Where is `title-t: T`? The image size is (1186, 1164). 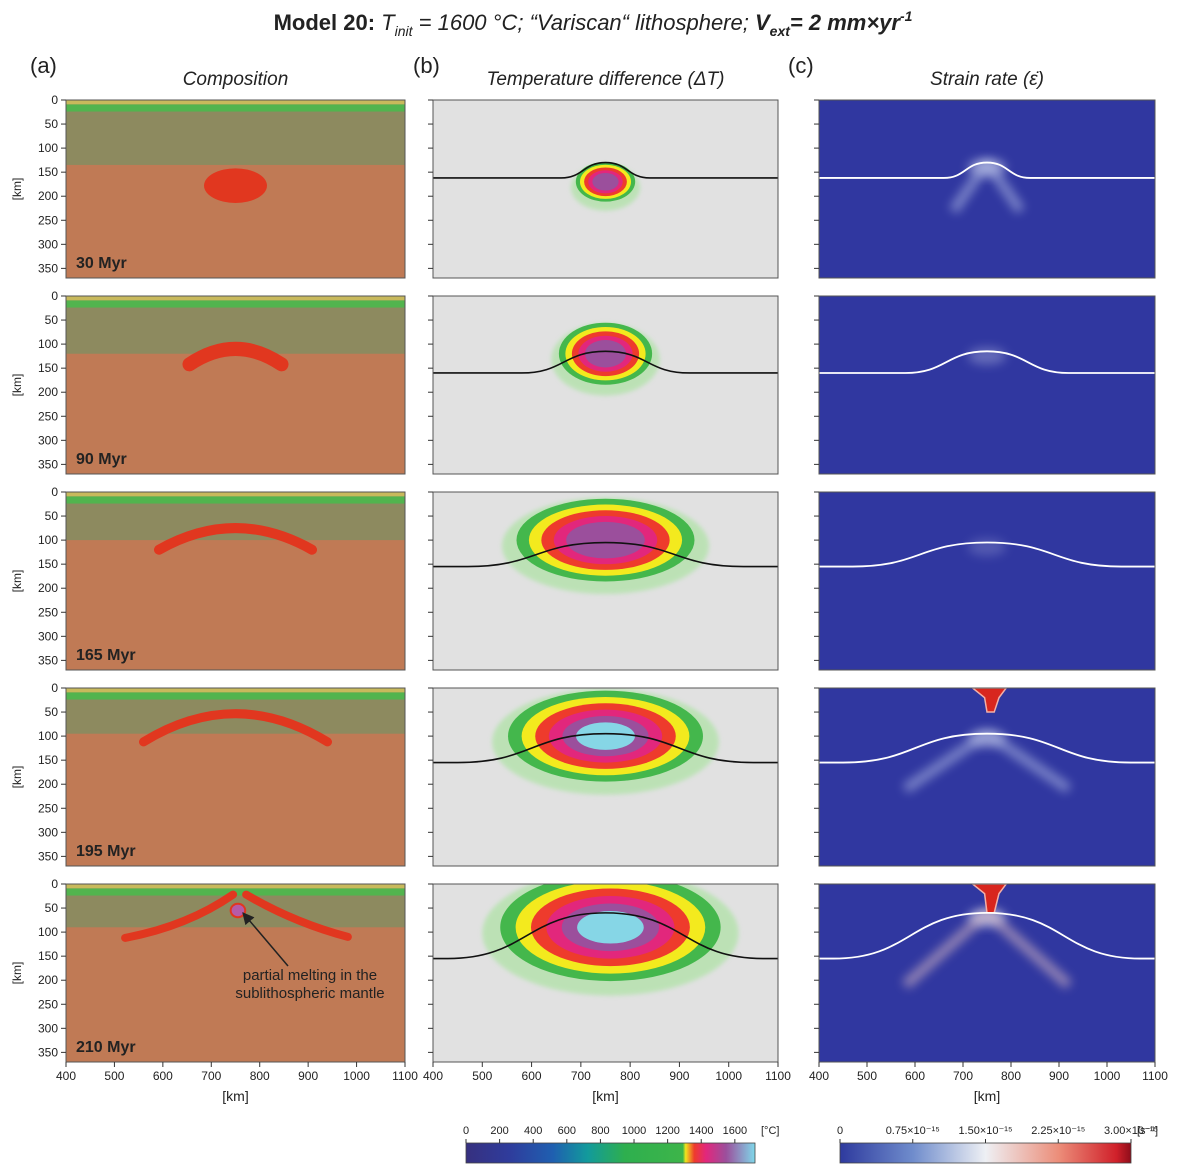
title-t: T is located at coordinates (388, 22).